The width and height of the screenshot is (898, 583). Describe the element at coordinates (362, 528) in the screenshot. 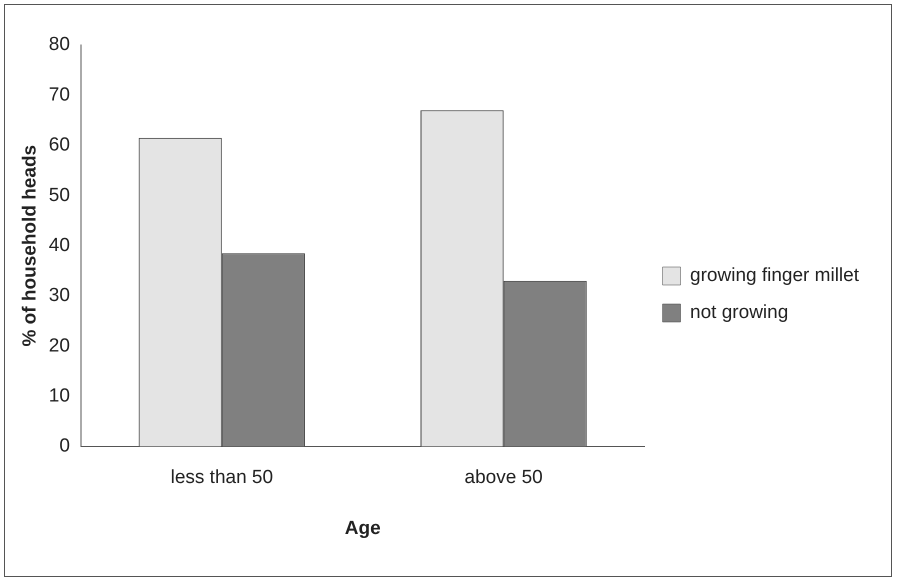

I see `x-axis-title: Age` at that location.